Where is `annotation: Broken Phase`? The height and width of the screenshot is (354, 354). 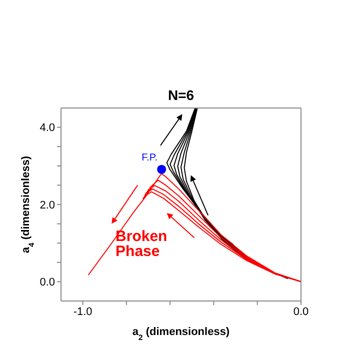
annotation: Broken Phase is located at coordinates (142, 244).